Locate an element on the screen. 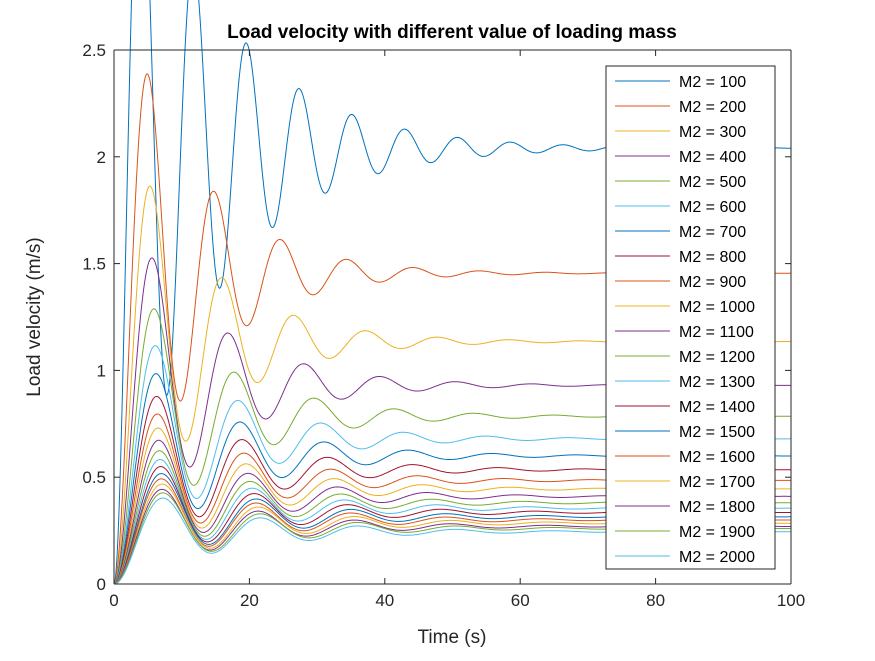 This screenshot has height=661, width=875. x-tick-label: 40 is located at coordinates (384, 600).